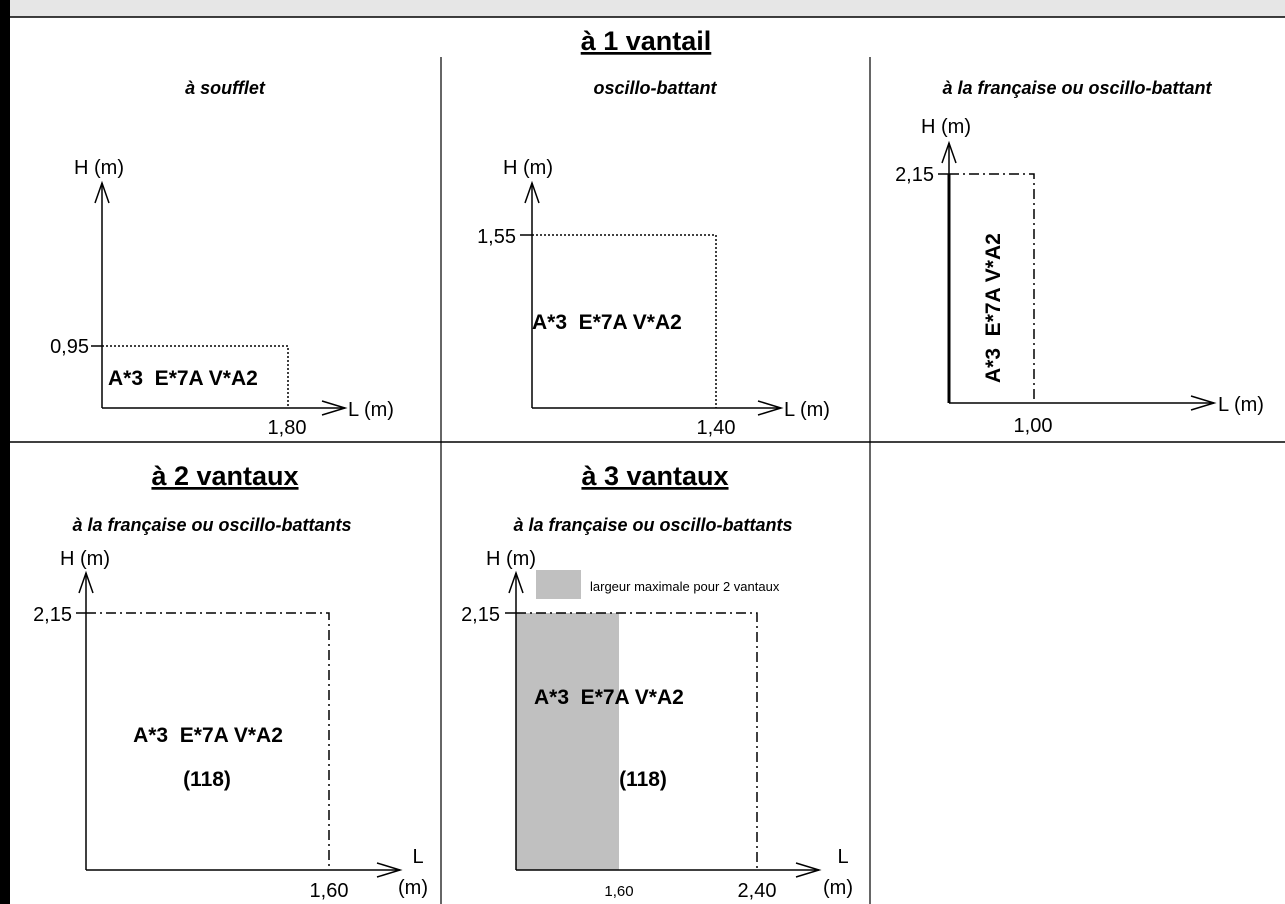  I want to click on panel-subtitle: à soufflet, so click(225, 88).